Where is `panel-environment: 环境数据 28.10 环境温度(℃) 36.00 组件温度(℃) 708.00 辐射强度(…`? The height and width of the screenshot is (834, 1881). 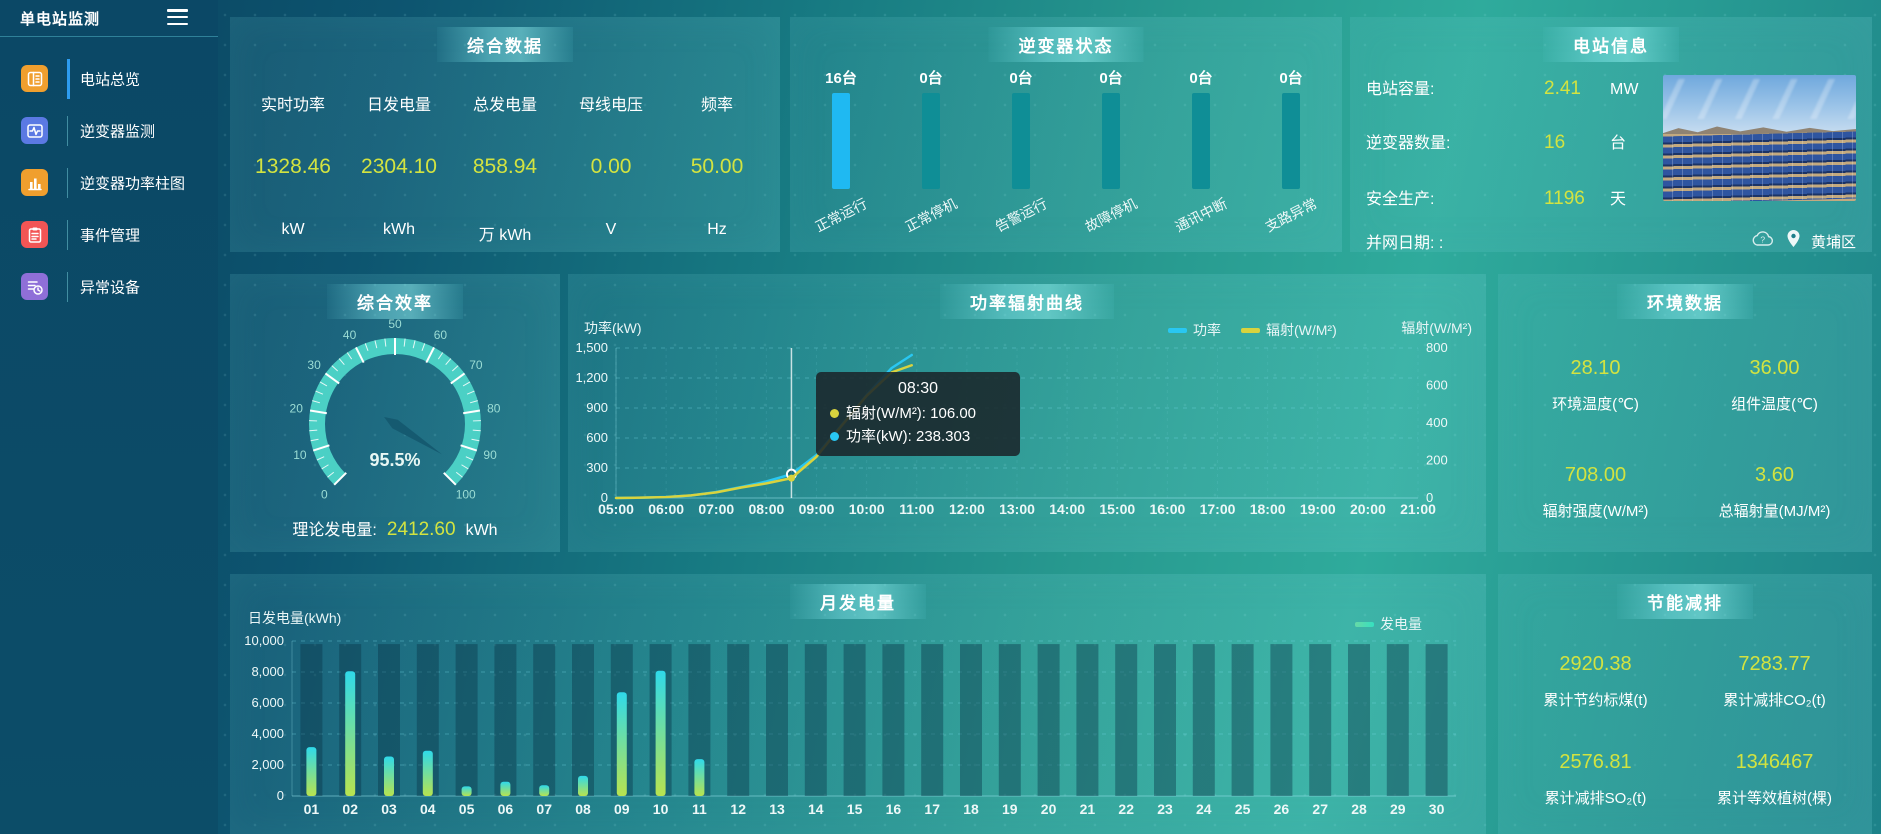
panel-environment: 环境数据 28.10 环境温度(℃) 36.00 组件温度(℃) 708.00 辐射强度(… is located at coordinates (1685, 413).